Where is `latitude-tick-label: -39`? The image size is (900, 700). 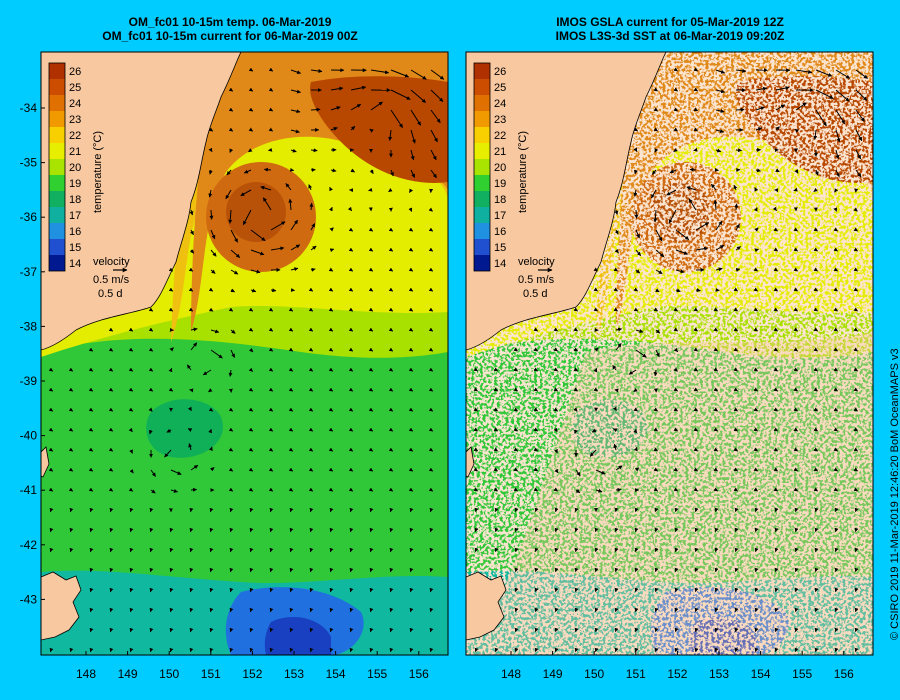
latitude-tick-label: -39 is located at coordinates (29, 381).